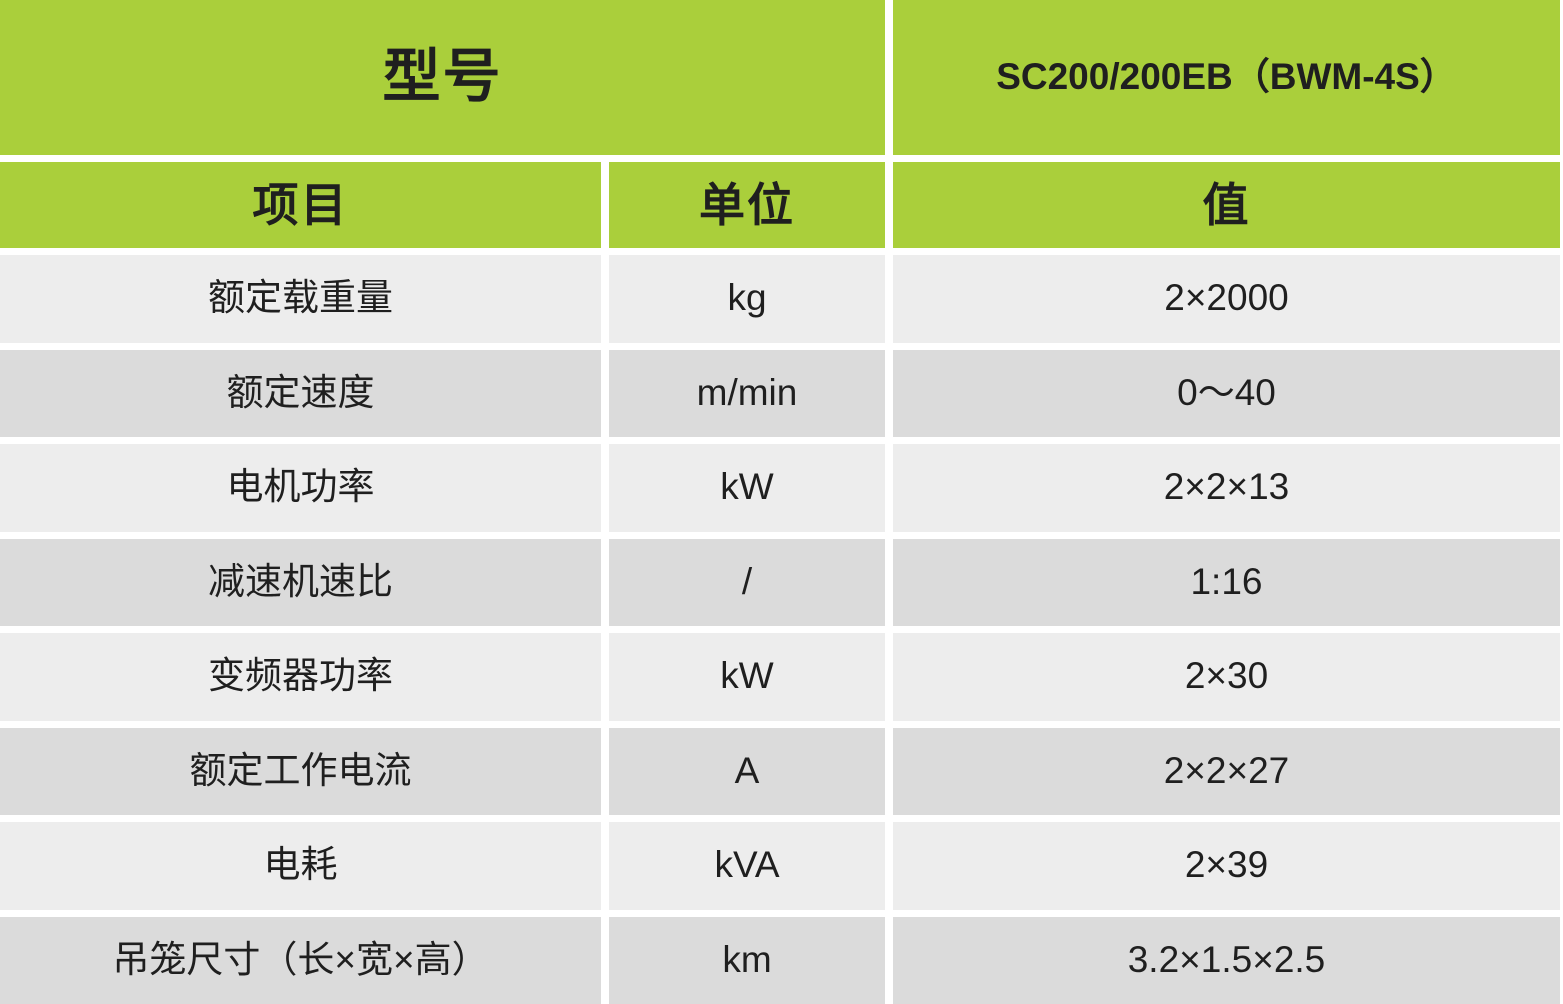  What do you see at coordinates (1226, 960) in the screenshot?
I see `spec-row-8-value: 3.2×1.5×2.5` at bounding box center [1226, 960].